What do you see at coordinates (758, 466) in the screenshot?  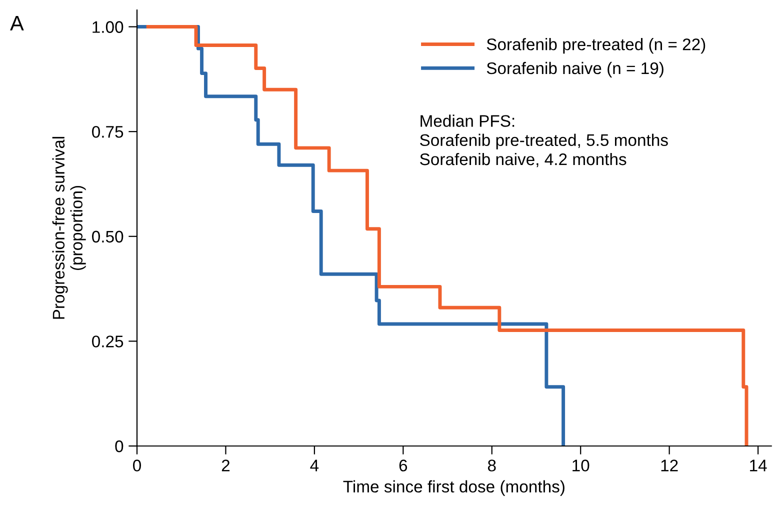 I see `x-tick-label: 14` at bounding box center [758, 466].